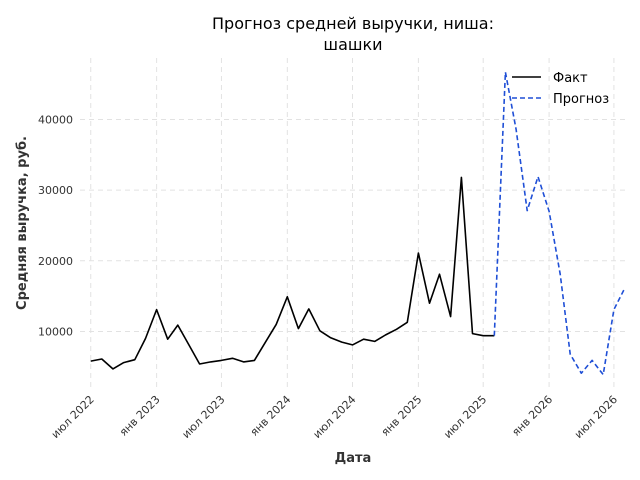  Describe the element at coordinates (352, 44) in the screenshot. I see `chart-title-line-2: шашки` at that location.